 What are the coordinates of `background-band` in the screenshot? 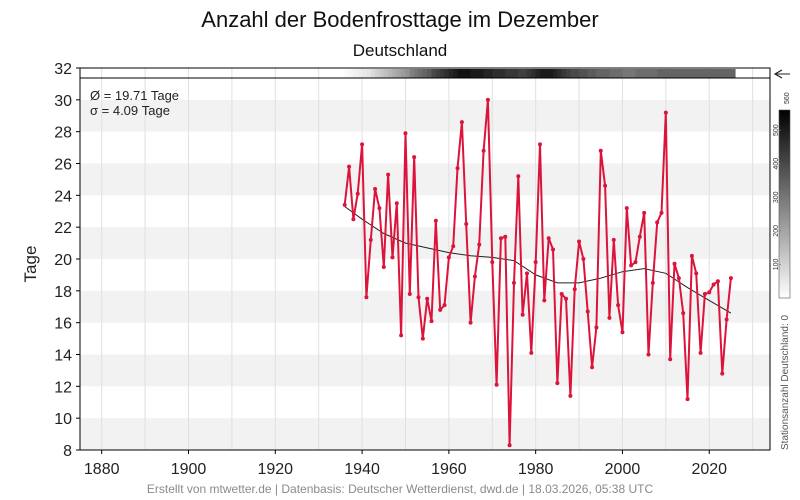 It's located at (425, 434).